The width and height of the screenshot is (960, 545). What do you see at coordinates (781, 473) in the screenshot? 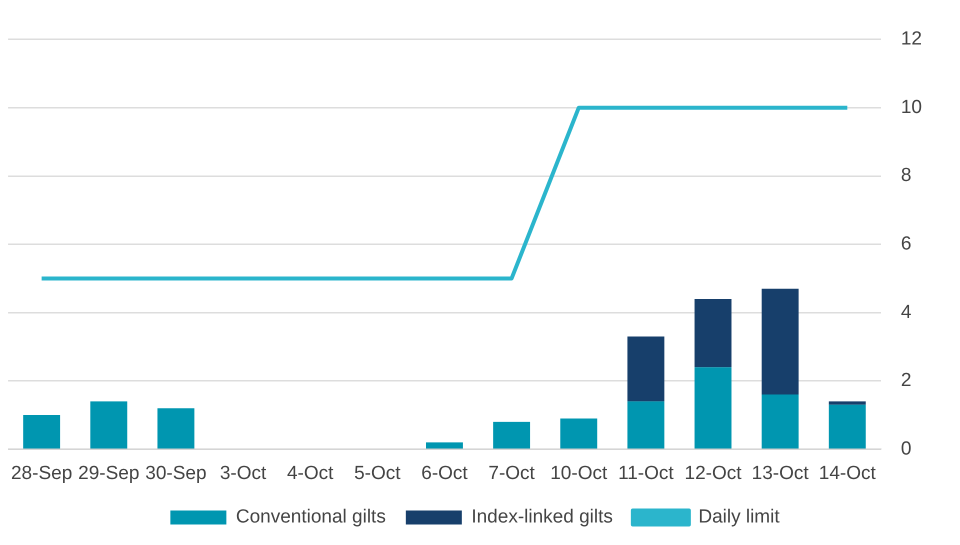
I see `x-tick-label: 13-Oct` at bounding box center [781, 473].